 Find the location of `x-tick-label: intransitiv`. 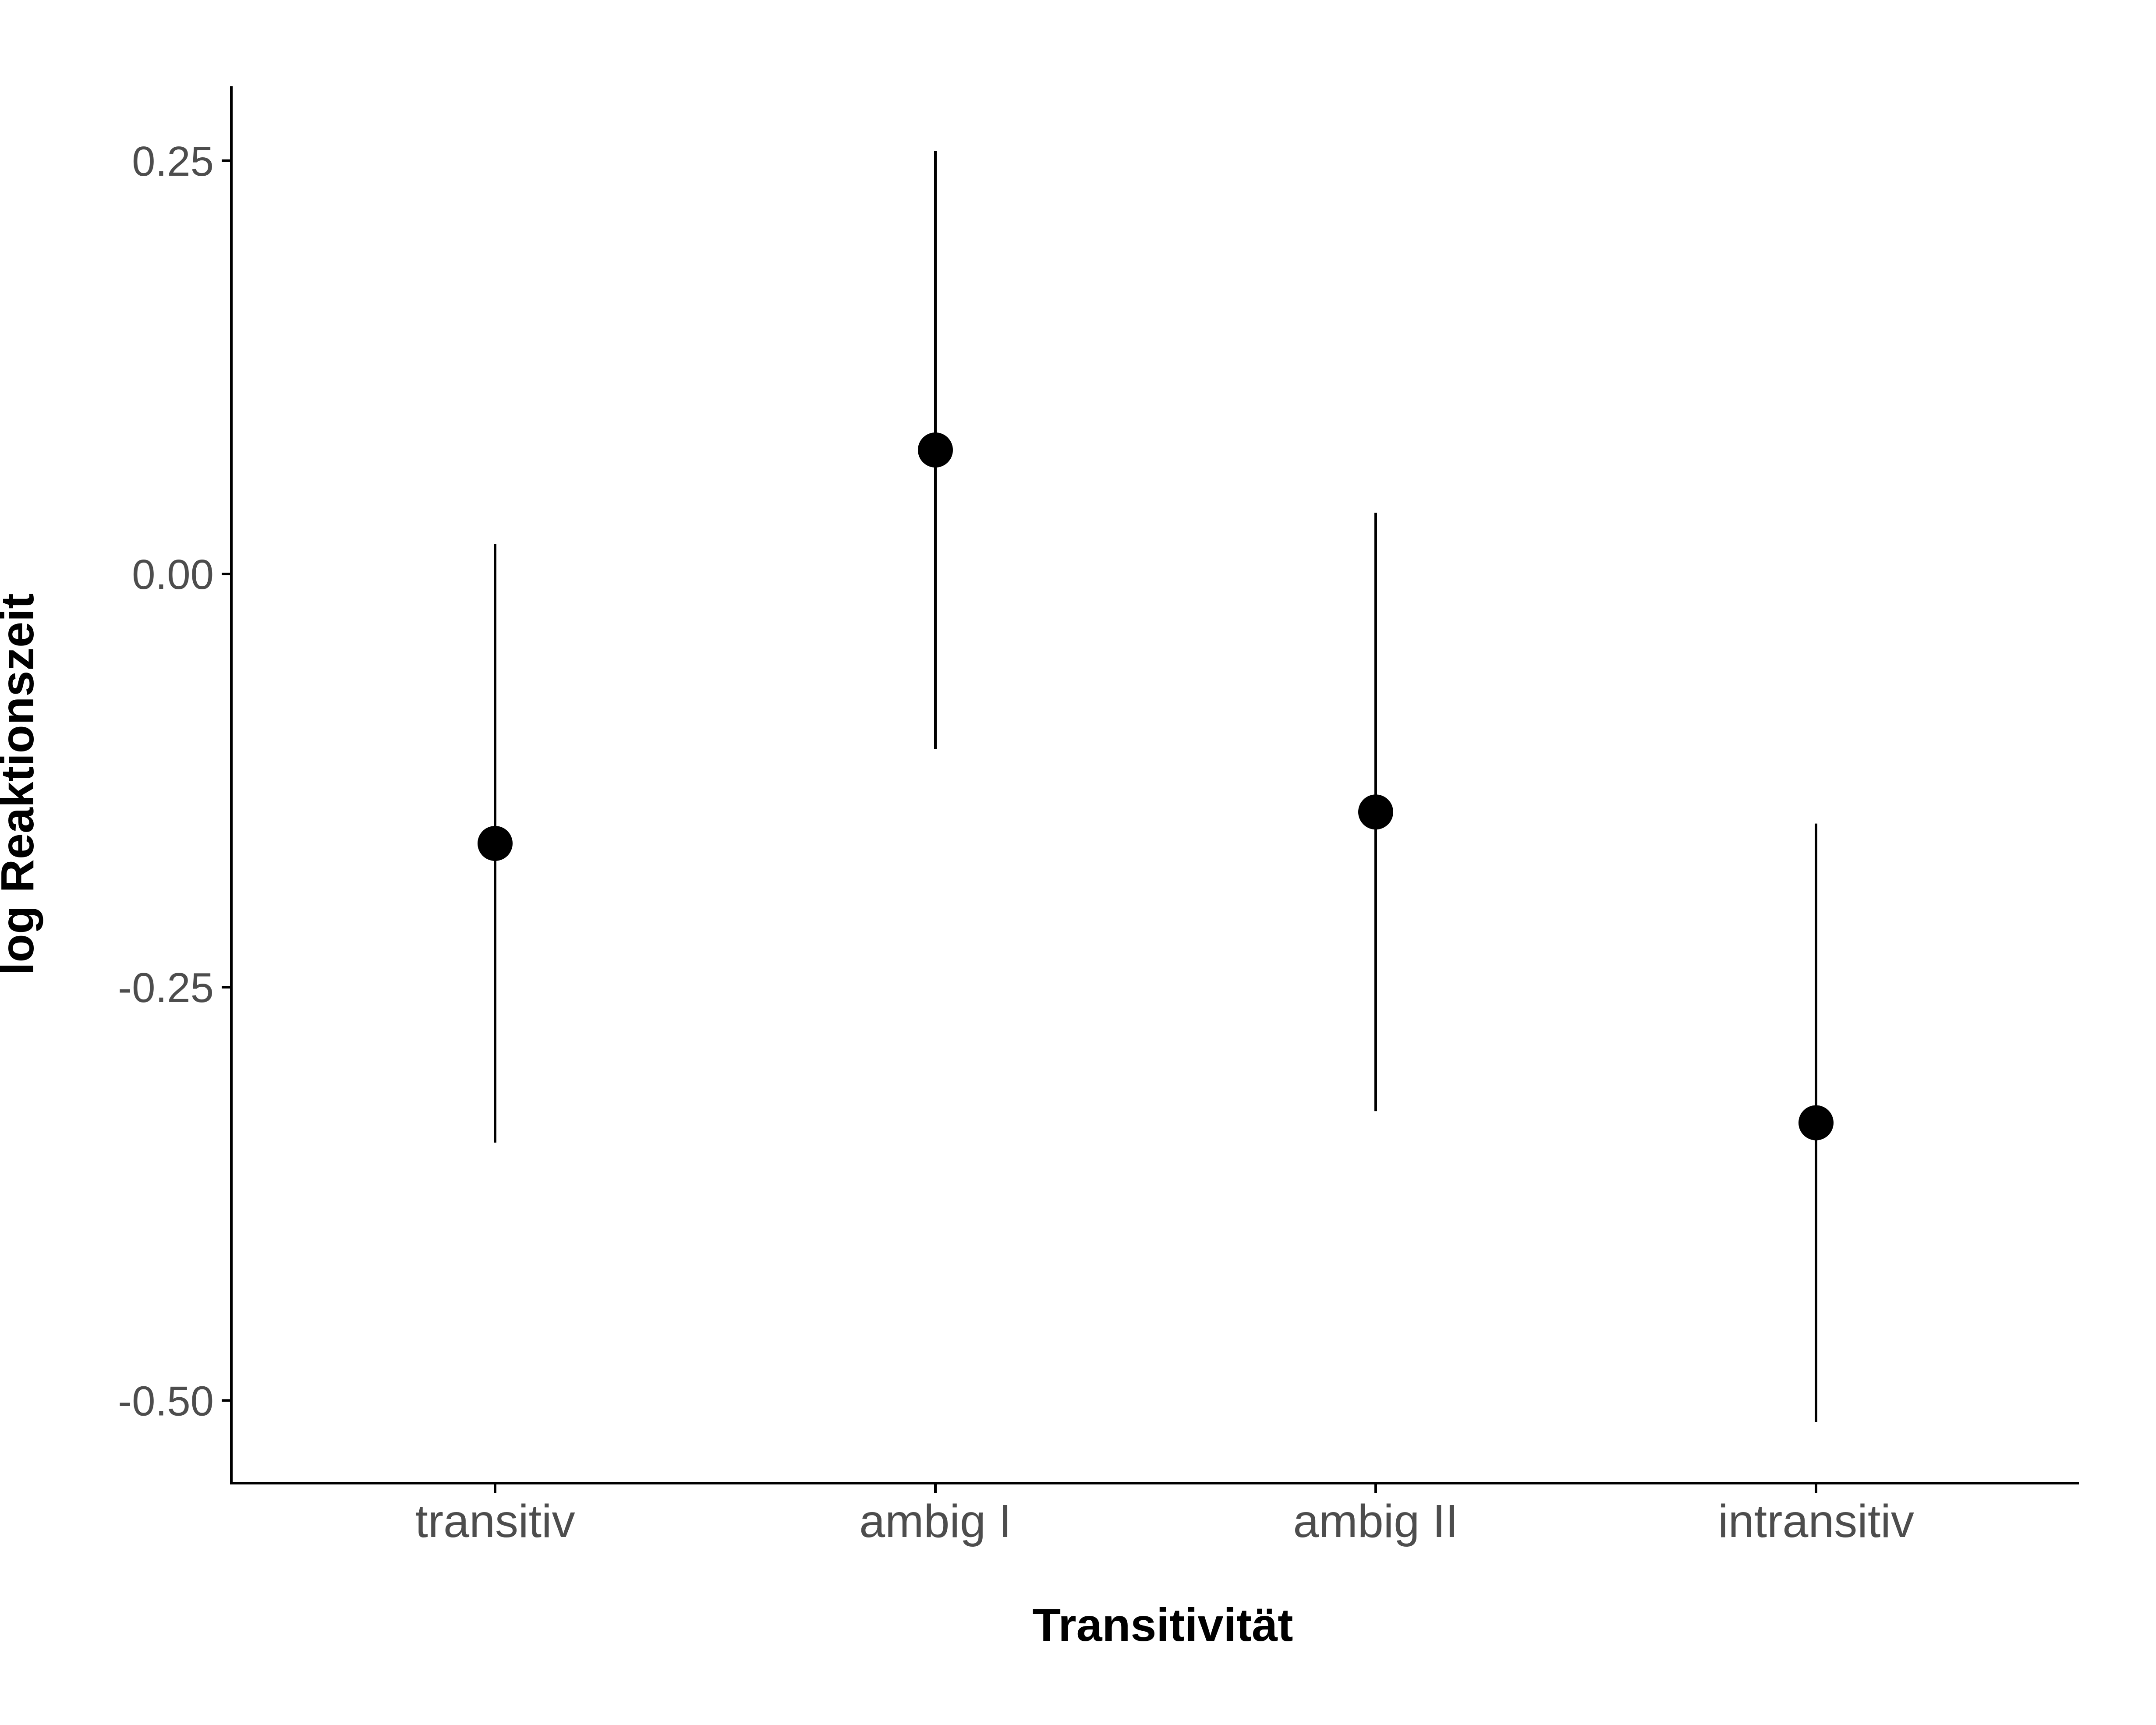

x-tick-label: intransitiv is located at coordinates (1816, 1521).